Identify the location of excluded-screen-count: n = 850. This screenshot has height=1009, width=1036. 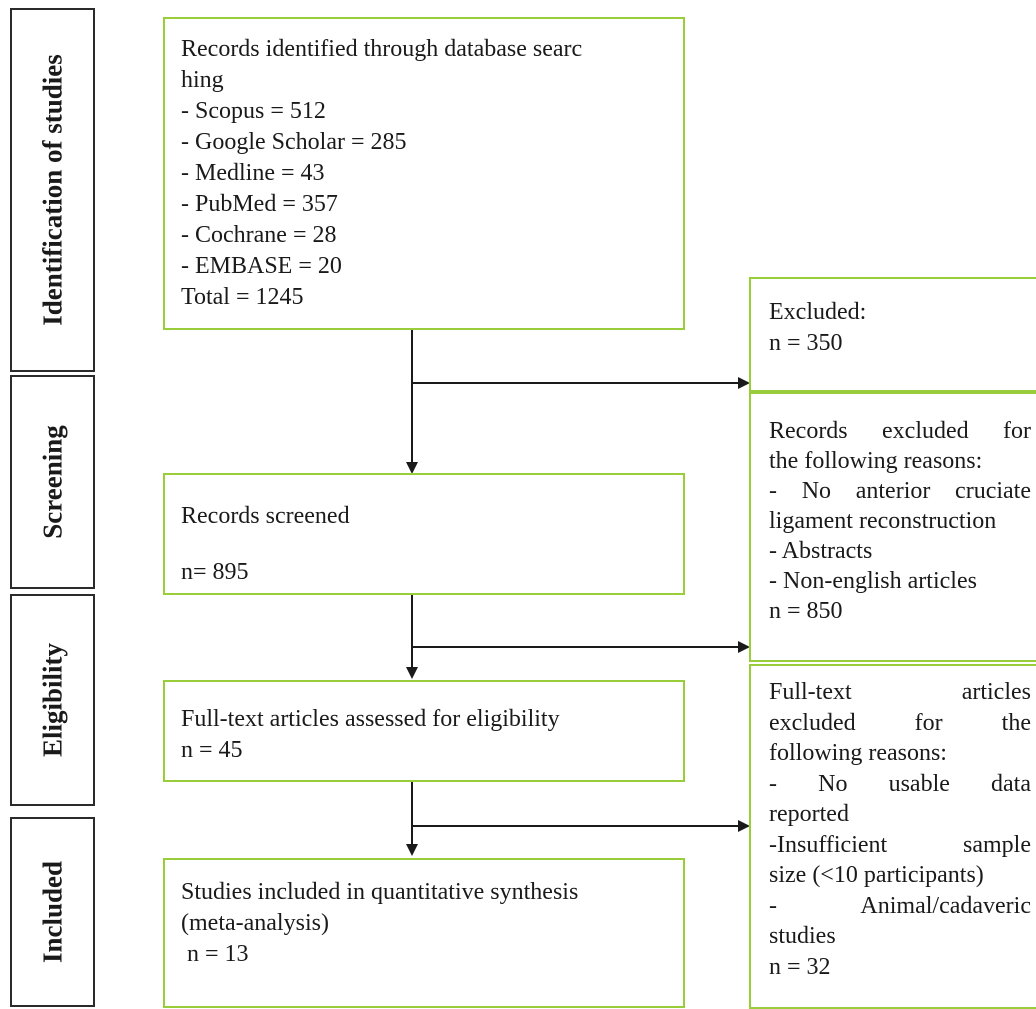
(806, 611).